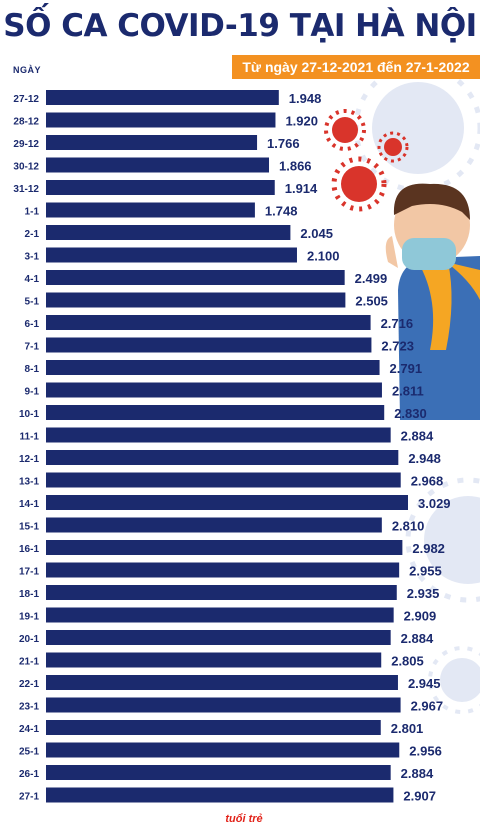 The height and width of the screenshot is (836, 480). What do you see at coordinates (316, 233) in the screenshot?
I see `value-label: 2.045` at bounding box center [316, 233].